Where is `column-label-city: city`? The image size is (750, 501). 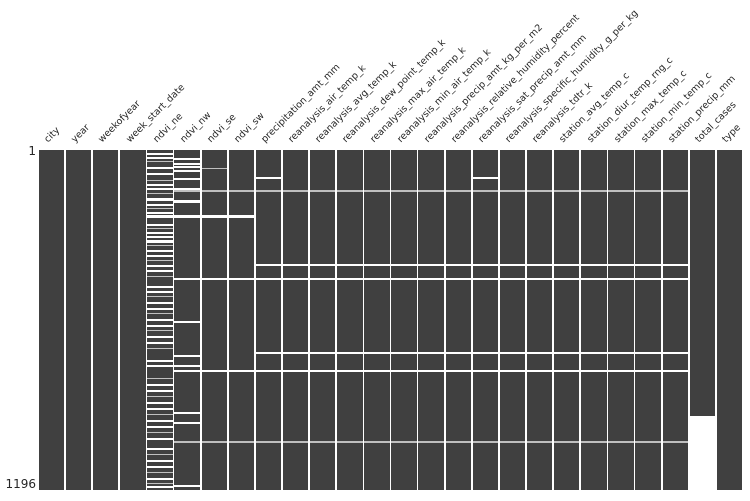
column-label-city: city is located at coordinates (52, 135).